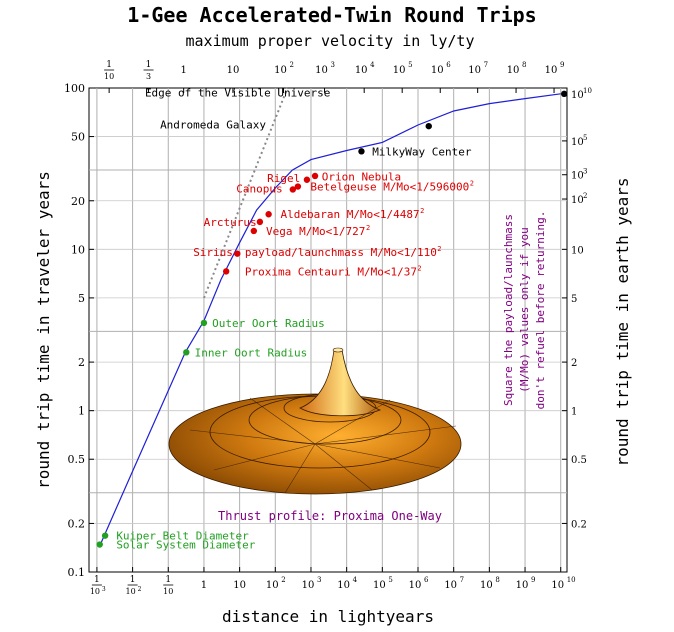 This screenshot has width=674, height=632. What do you see at coordinates (77, 523) in the screenshot?
I see `left-tick-label-1: 0.2` at bounding box center [77, 523].